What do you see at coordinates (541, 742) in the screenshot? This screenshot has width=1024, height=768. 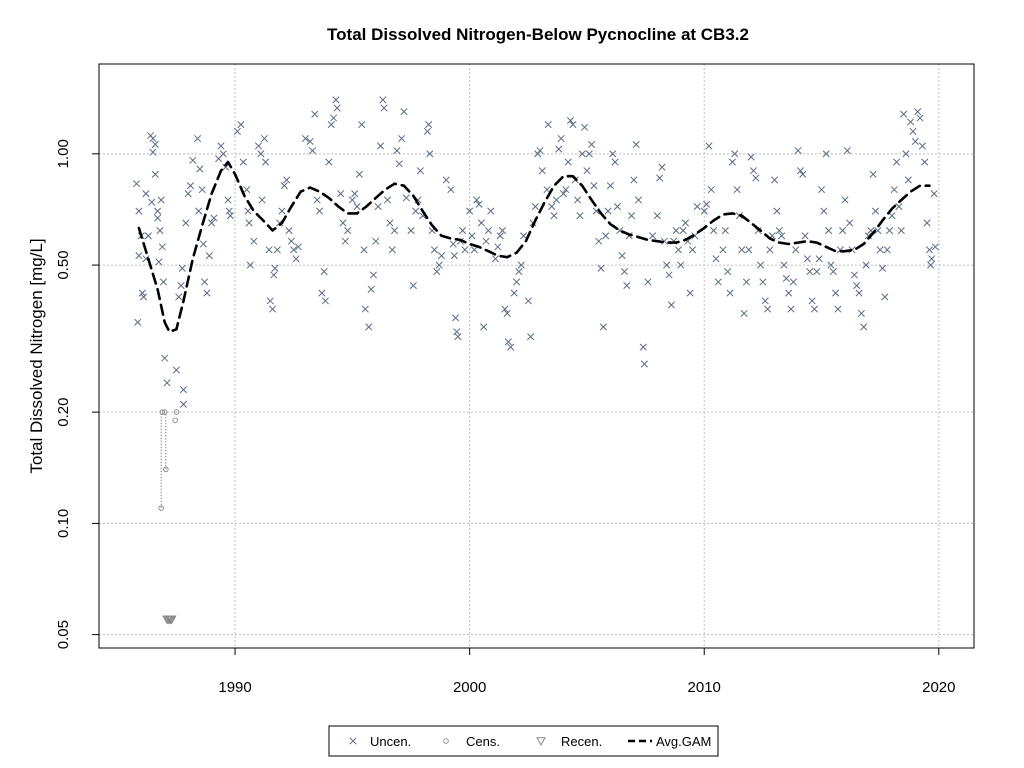 I see `legend-triangle-marker` at bounding box center [541, 742].